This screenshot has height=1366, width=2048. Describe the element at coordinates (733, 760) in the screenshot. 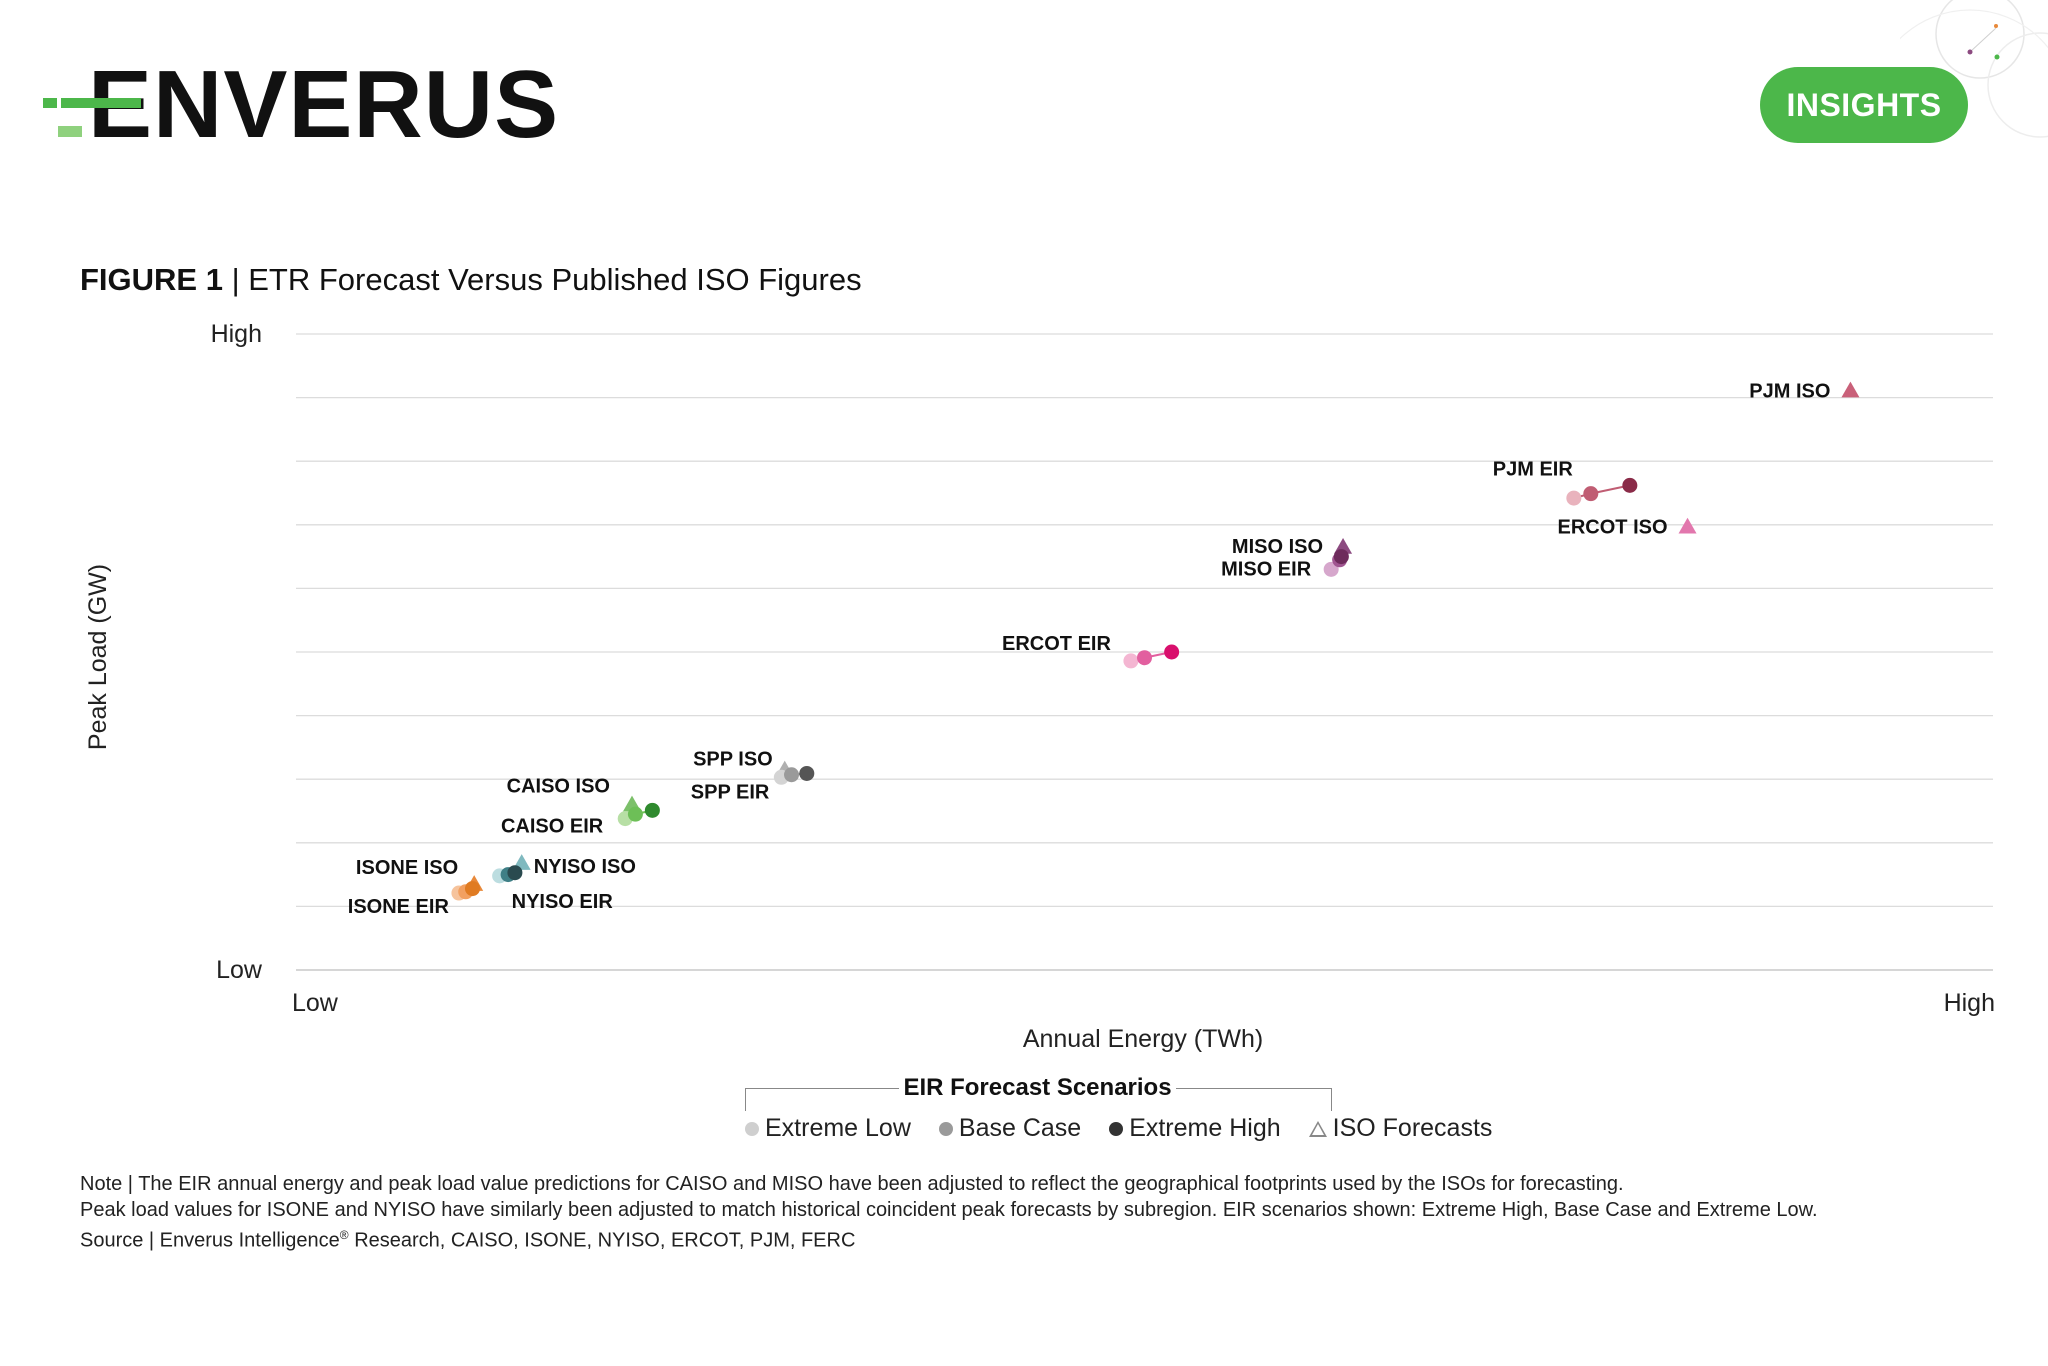

I see `spp-iso-label: SPP ISO` at that location.